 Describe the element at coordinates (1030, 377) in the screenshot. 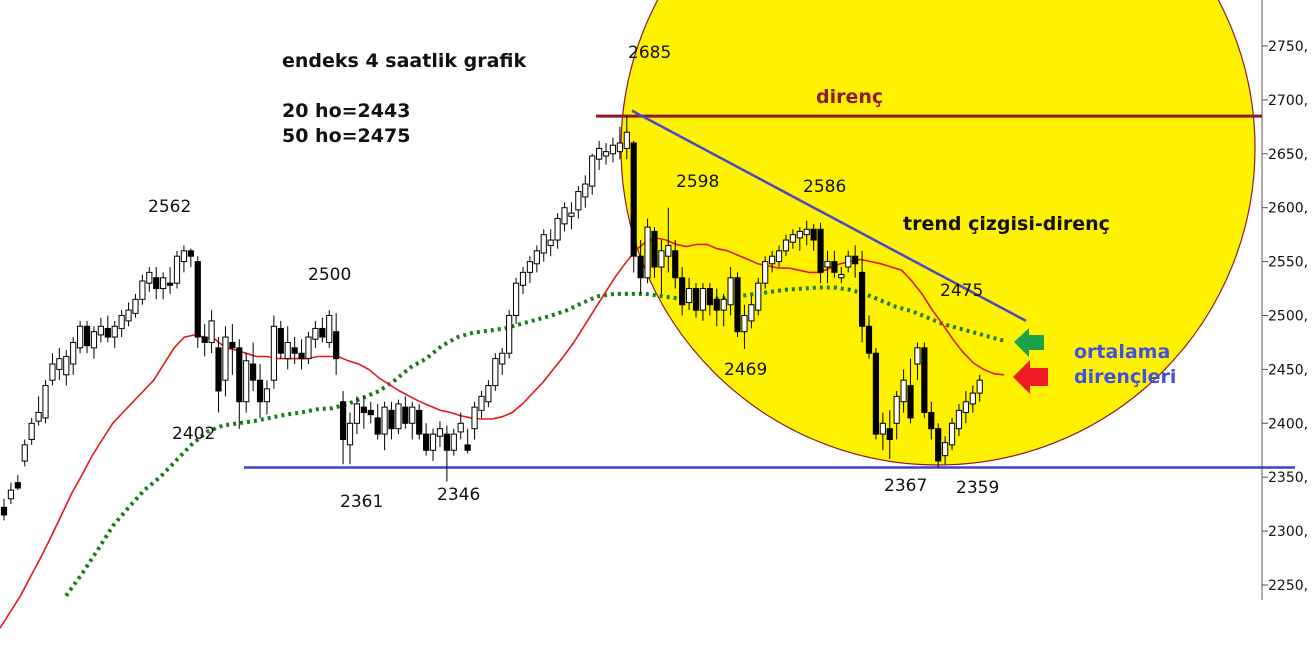

I see `red-arrow-icon` at that location.